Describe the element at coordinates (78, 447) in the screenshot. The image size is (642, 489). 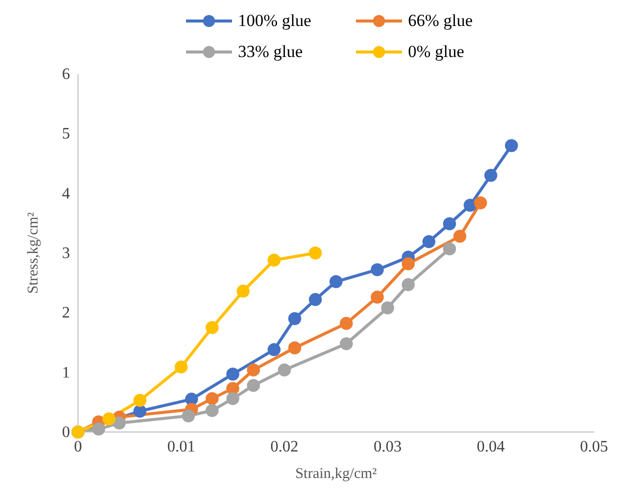
I see `x-tick-label: 0` at that location.